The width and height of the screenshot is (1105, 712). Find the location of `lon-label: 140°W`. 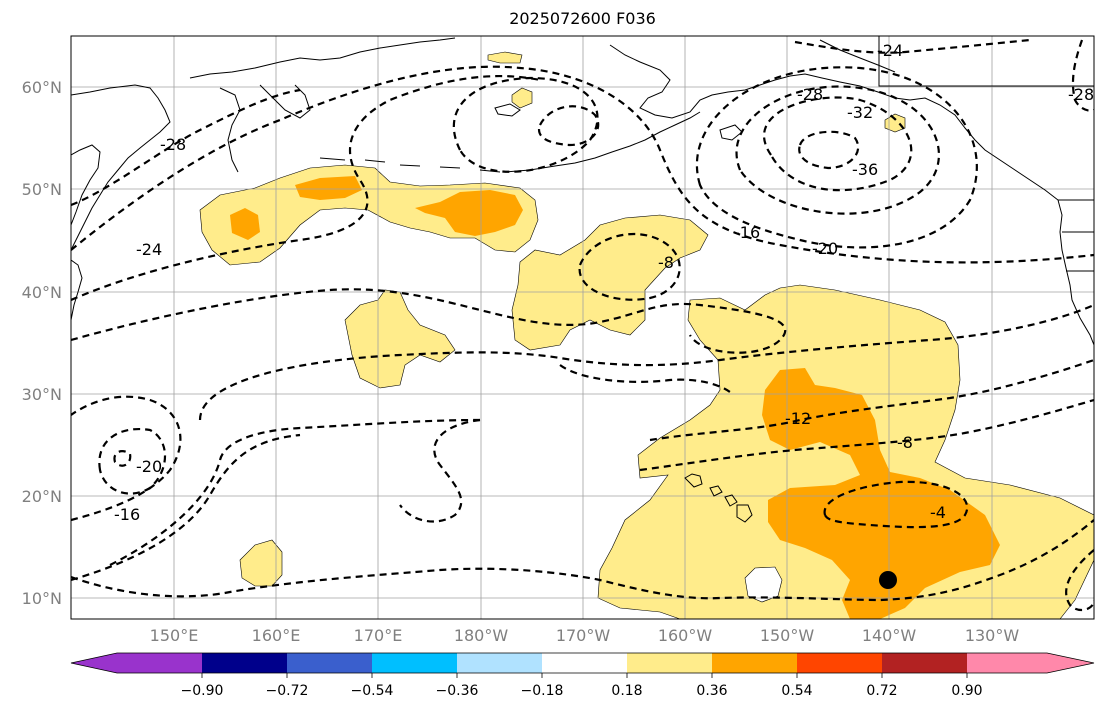

lon-label: 140°W is located at coordinates (889, 635).